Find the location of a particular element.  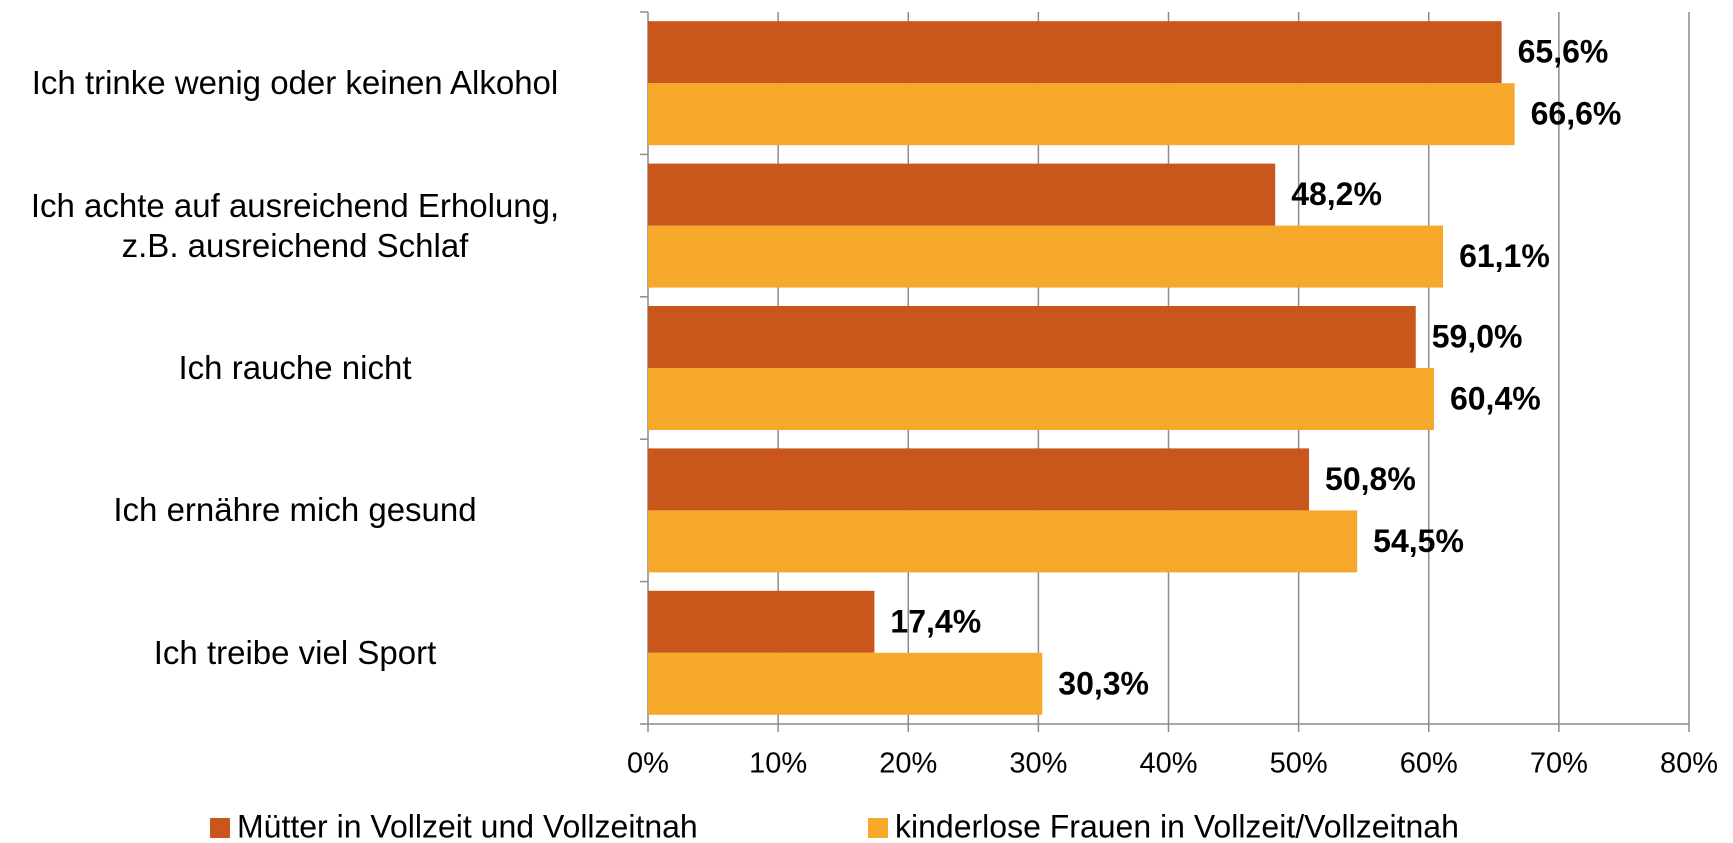

x-tick-label: 30% is located at coordinates (1038, 764).